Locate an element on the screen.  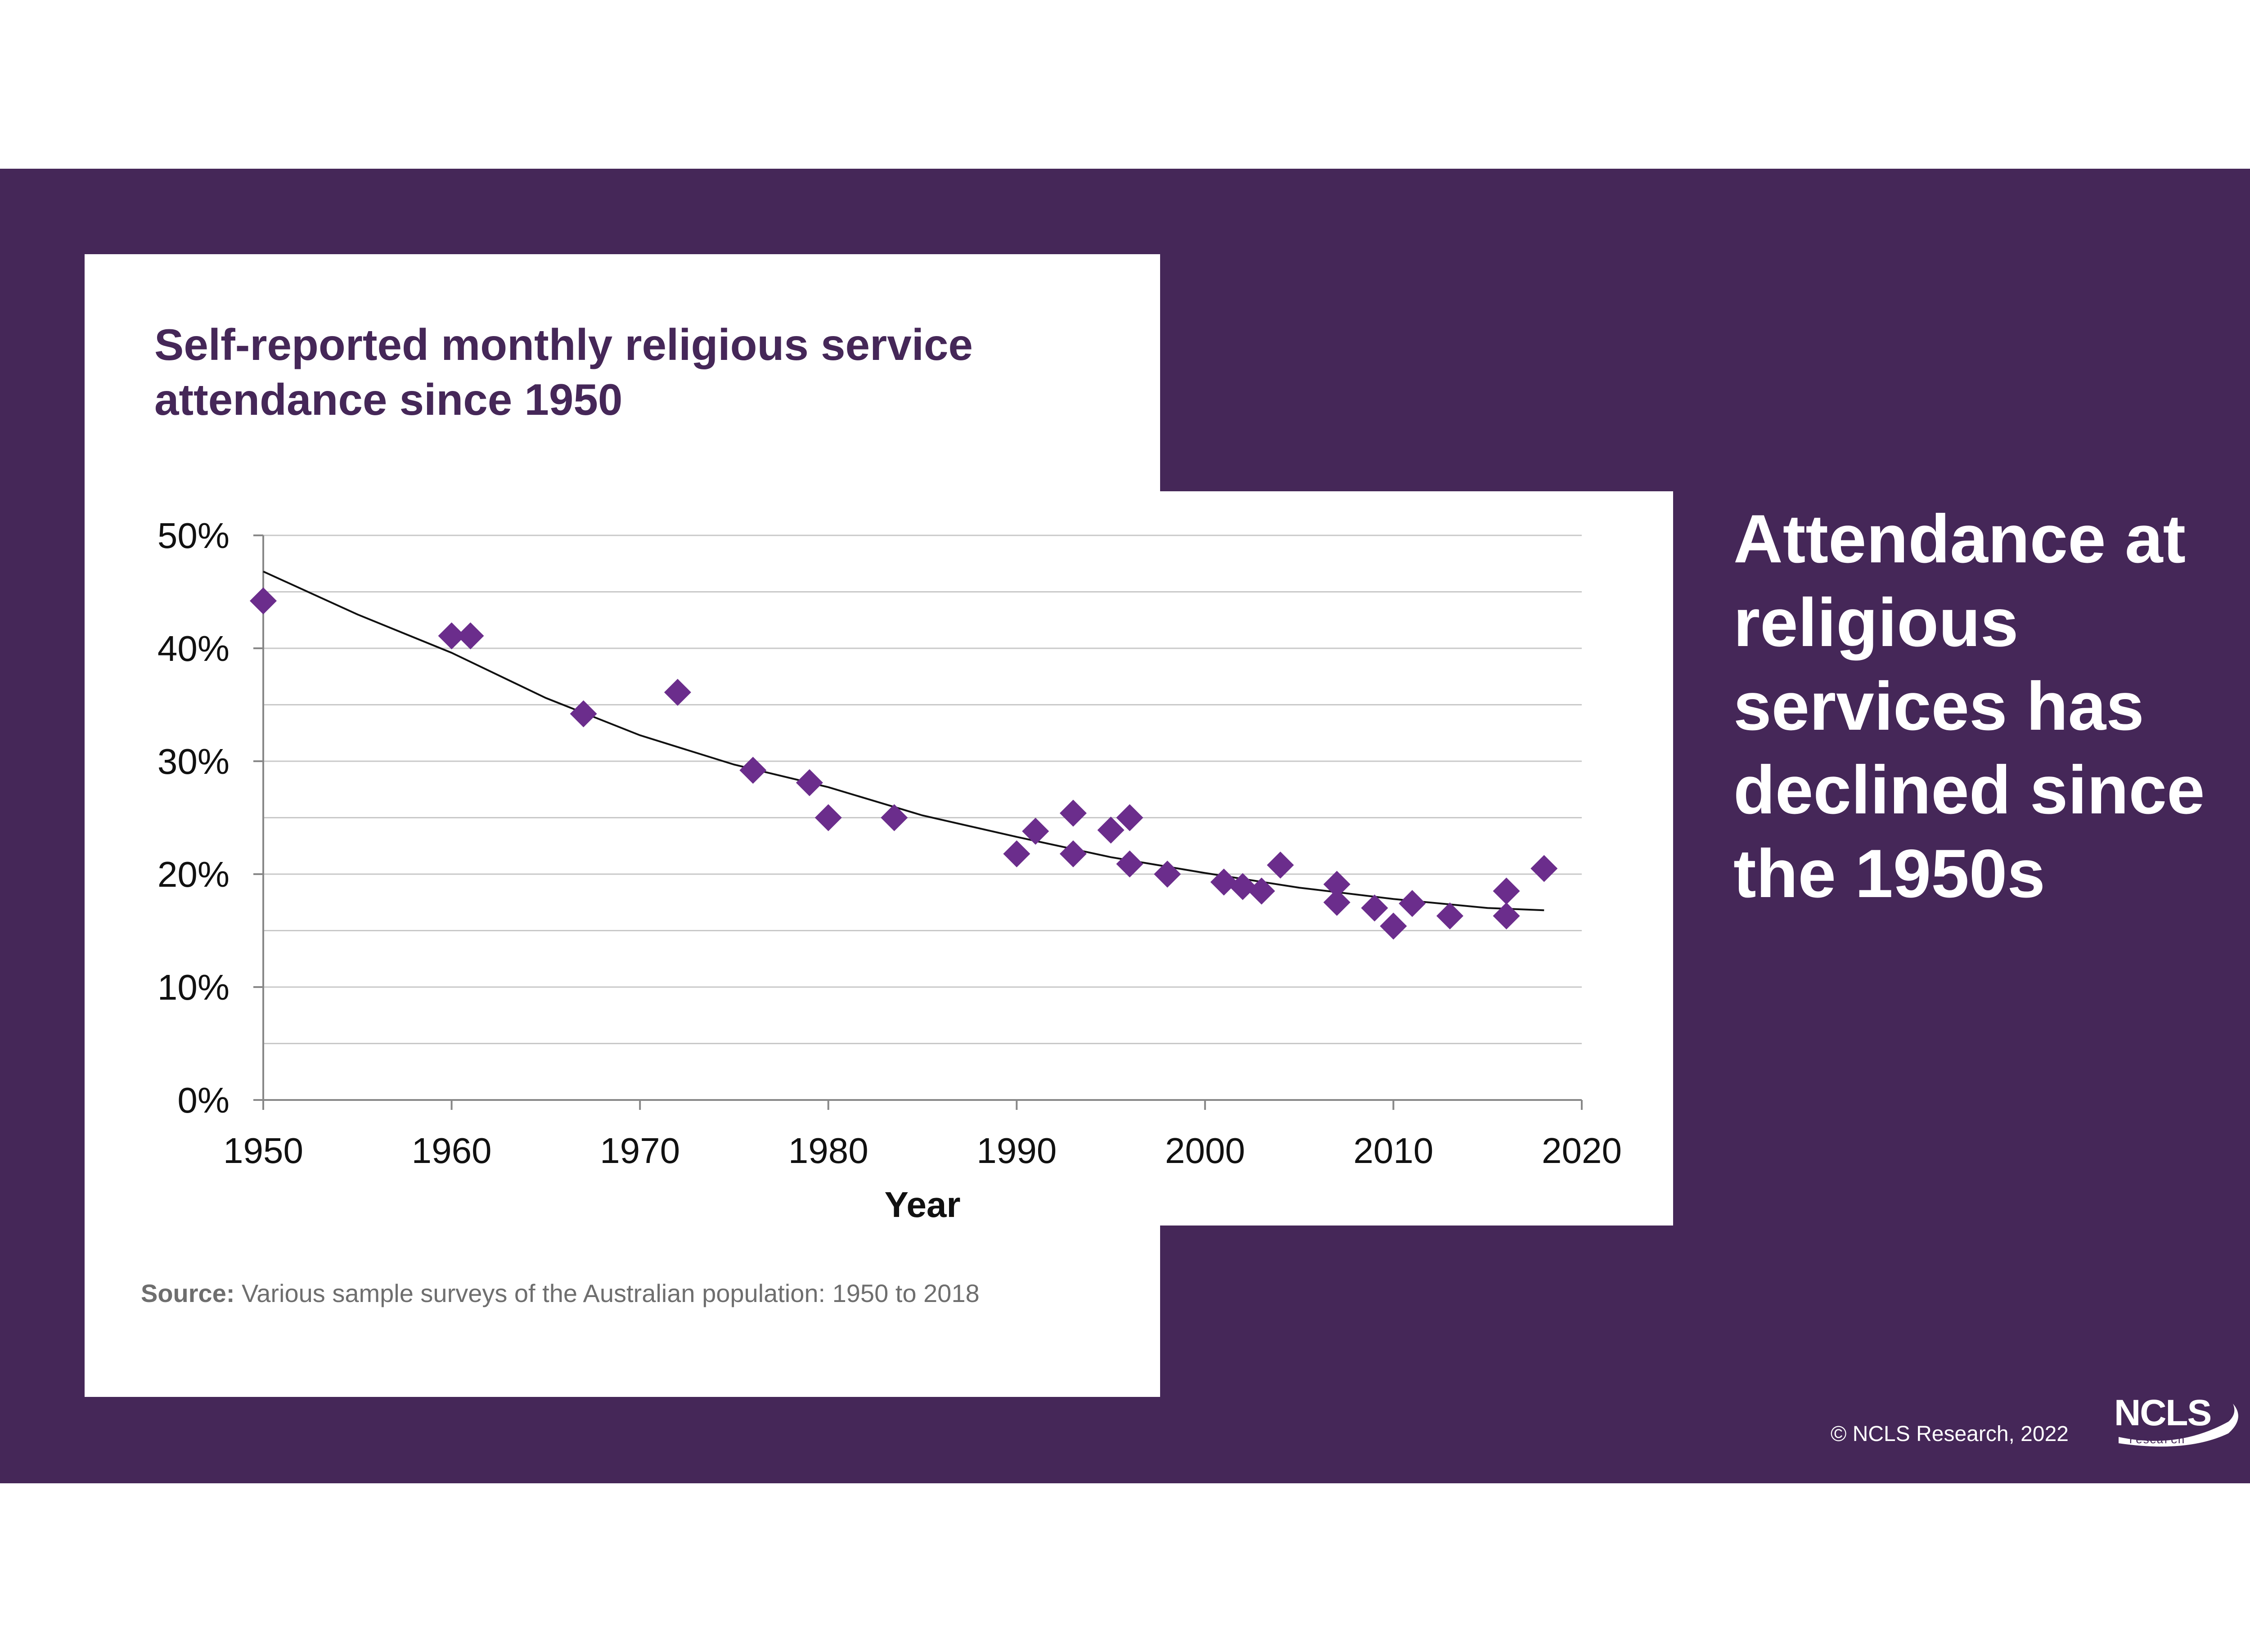
logo-swoosh-icon is located at coordinates (2178, 1425).